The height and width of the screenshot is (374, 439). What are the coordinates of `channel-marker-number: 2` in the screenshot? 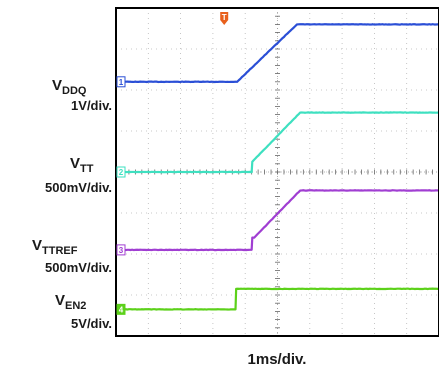 It's located at (121, 172).